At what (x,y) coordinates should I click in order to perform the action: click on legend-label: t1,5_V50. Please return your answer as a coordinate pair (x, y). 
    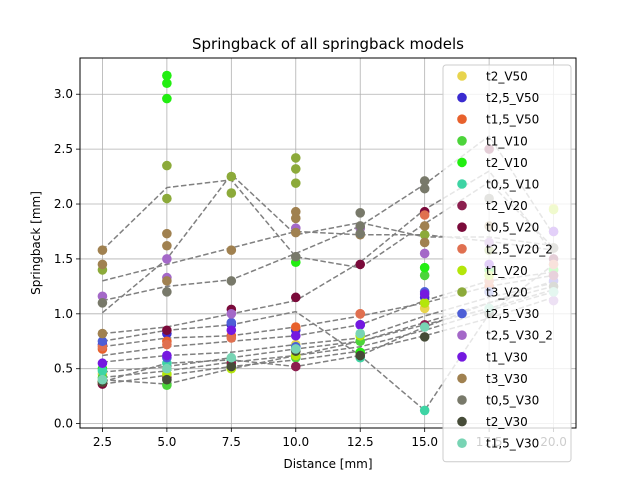
    Looking at the image, I should click on (512, 120).